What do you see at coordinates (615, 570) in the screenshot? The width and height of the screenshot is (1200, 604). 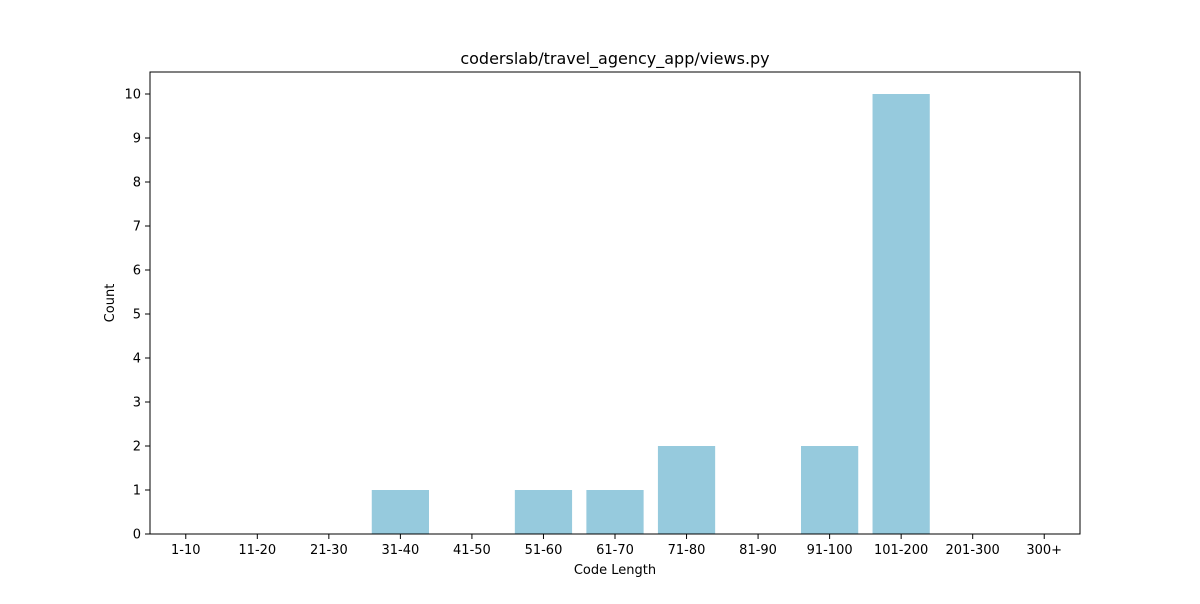 I see `x-axis-label: Code Length` at bounding box center [615, 570].